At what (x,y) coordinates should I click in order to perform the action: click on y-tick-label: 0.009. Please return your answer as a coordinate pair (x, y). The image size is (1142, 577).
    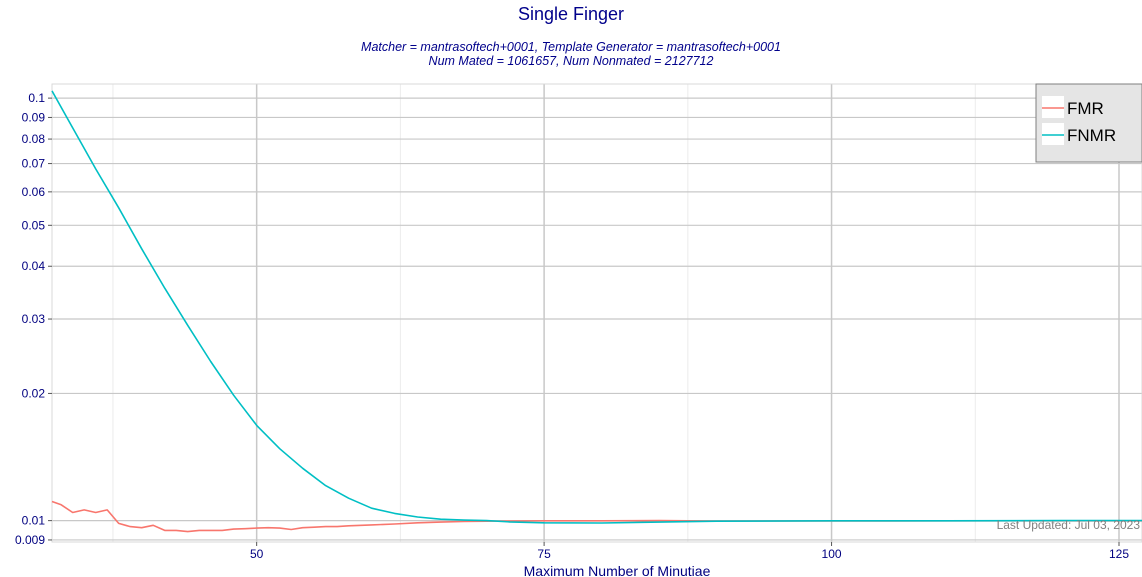
    Looking at the image, I should click on (30, 540).